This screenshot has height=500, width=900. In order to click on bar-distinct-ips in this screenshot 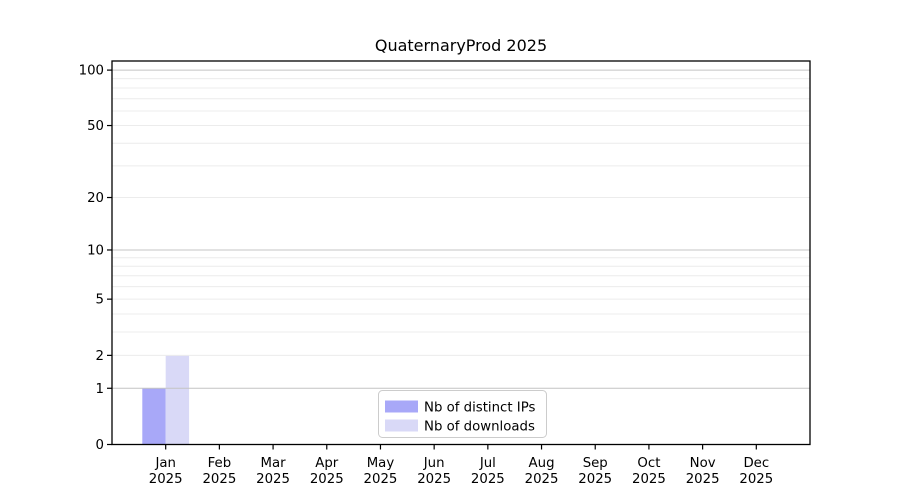, I will do `click(154, 416)`.